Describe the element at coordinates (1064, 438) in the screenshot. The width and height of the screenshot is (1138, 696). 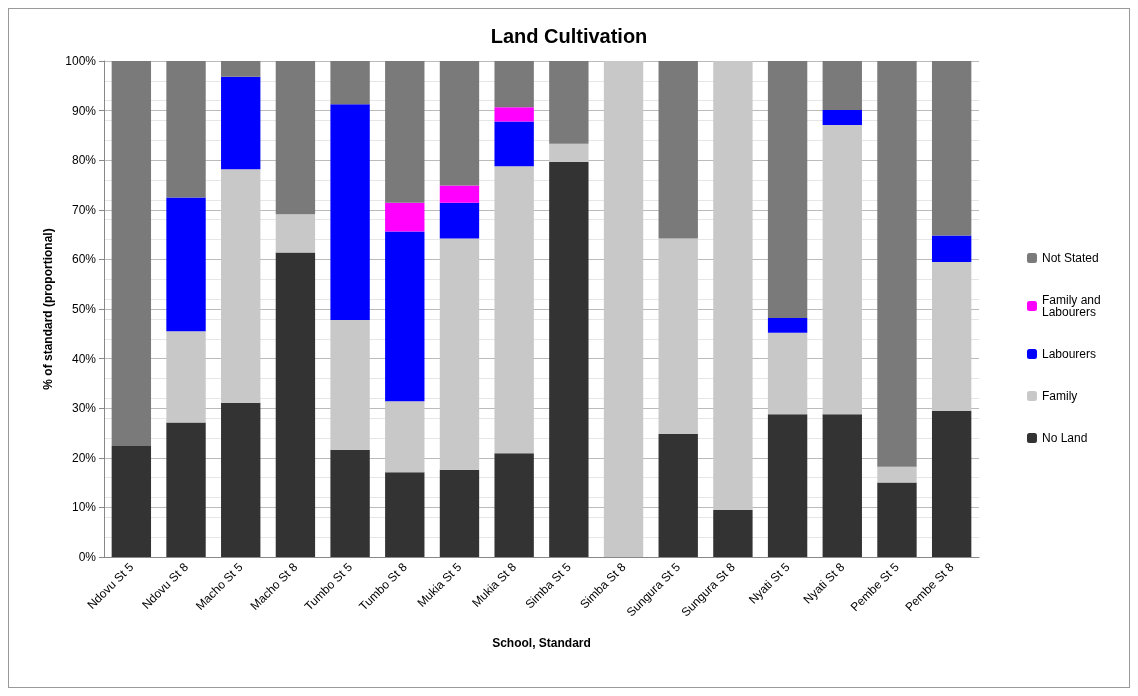
I see `legend-label: No Land` at that location.